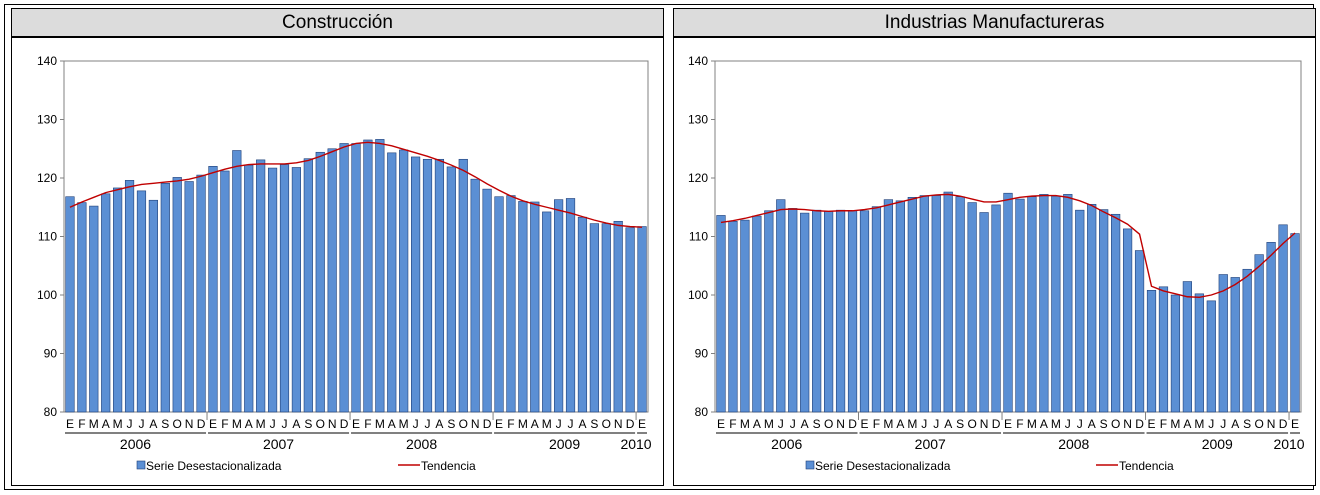 This screenshot has height=495, width=1320. Describe the element at coordinates (698, 295) in the screenshot. I see `y-tick-label: 100` at that location.